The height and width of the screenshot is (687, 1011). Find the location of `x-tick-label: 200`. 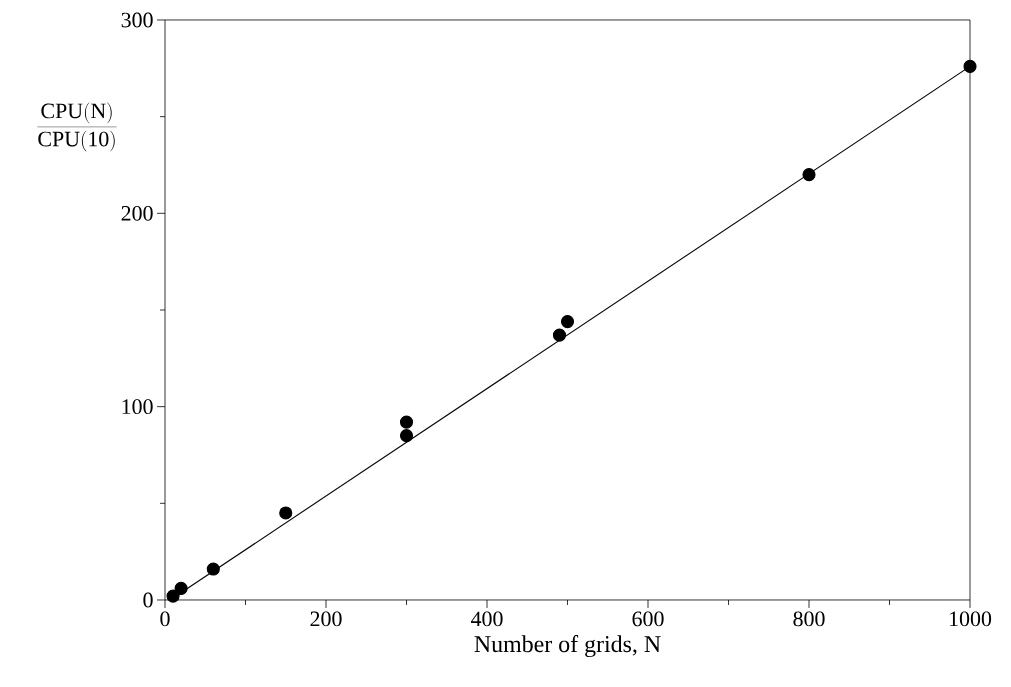

x-tick-label: 200 is located at coordinates (326, 619).